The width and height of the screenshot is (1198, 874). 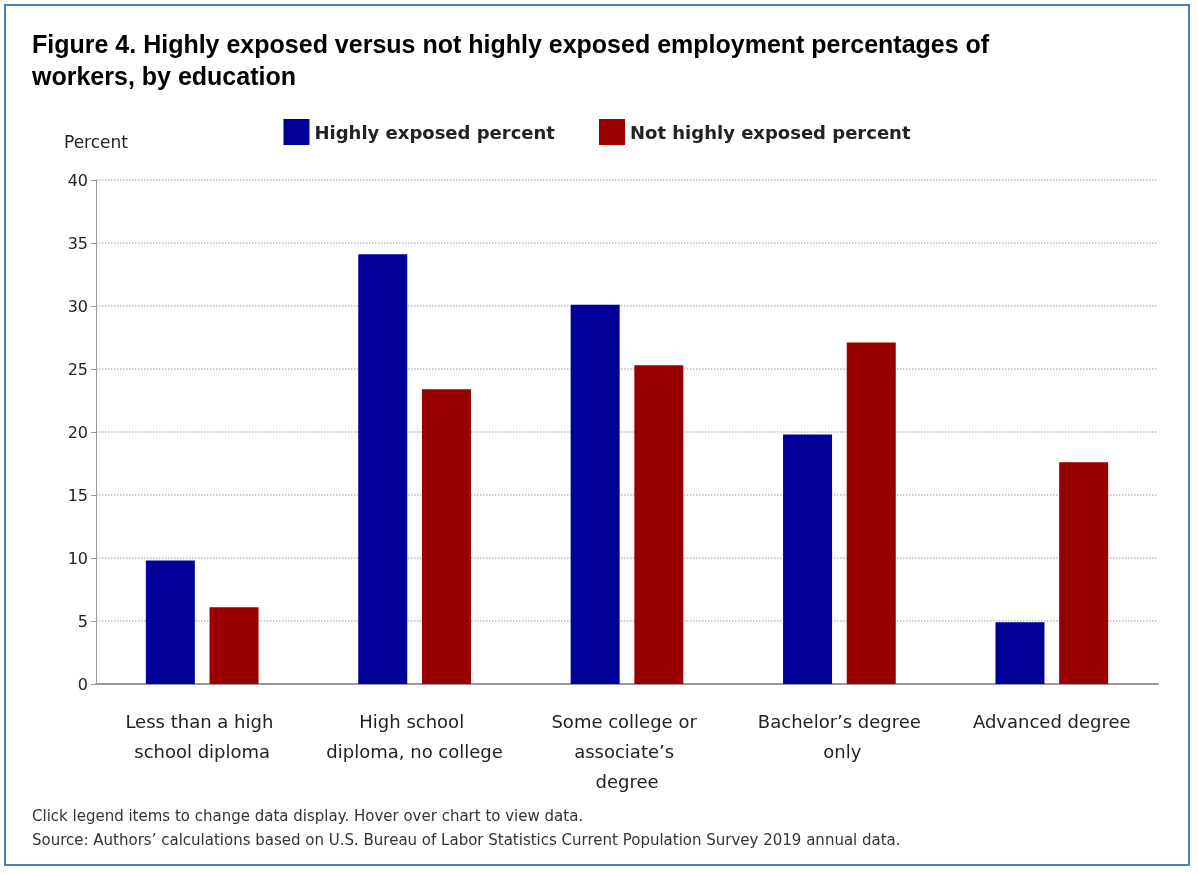 What do you see at coordinates (414, 736) in the screenshot?
I see `x-tick-label: High school diploma, no college` at bounding box center [414, 736].